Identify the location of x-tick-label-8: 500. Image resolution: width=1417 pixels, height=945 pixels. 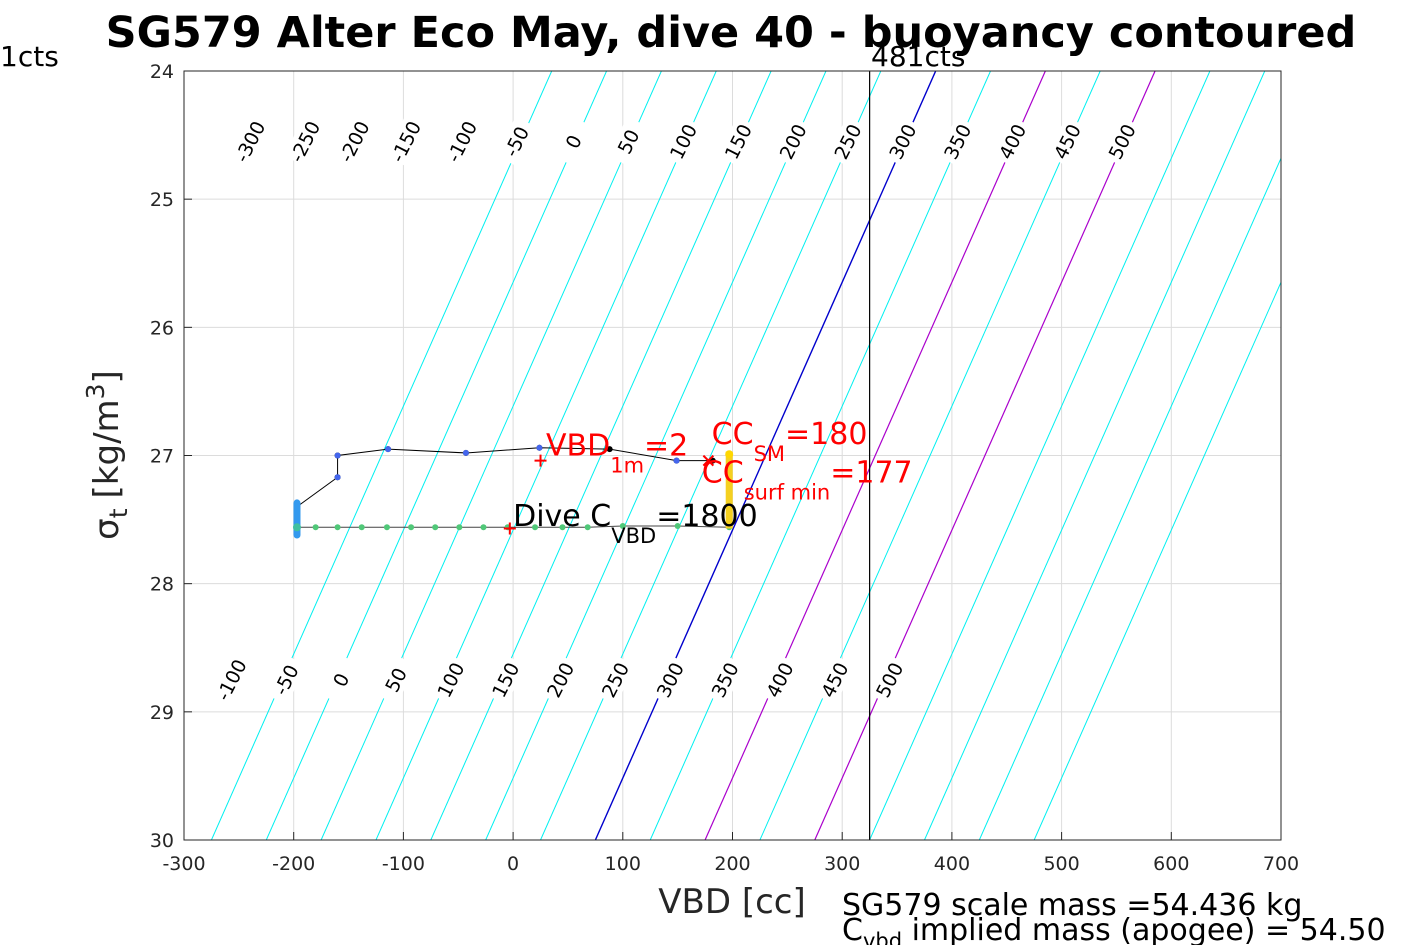
(1061, 864).